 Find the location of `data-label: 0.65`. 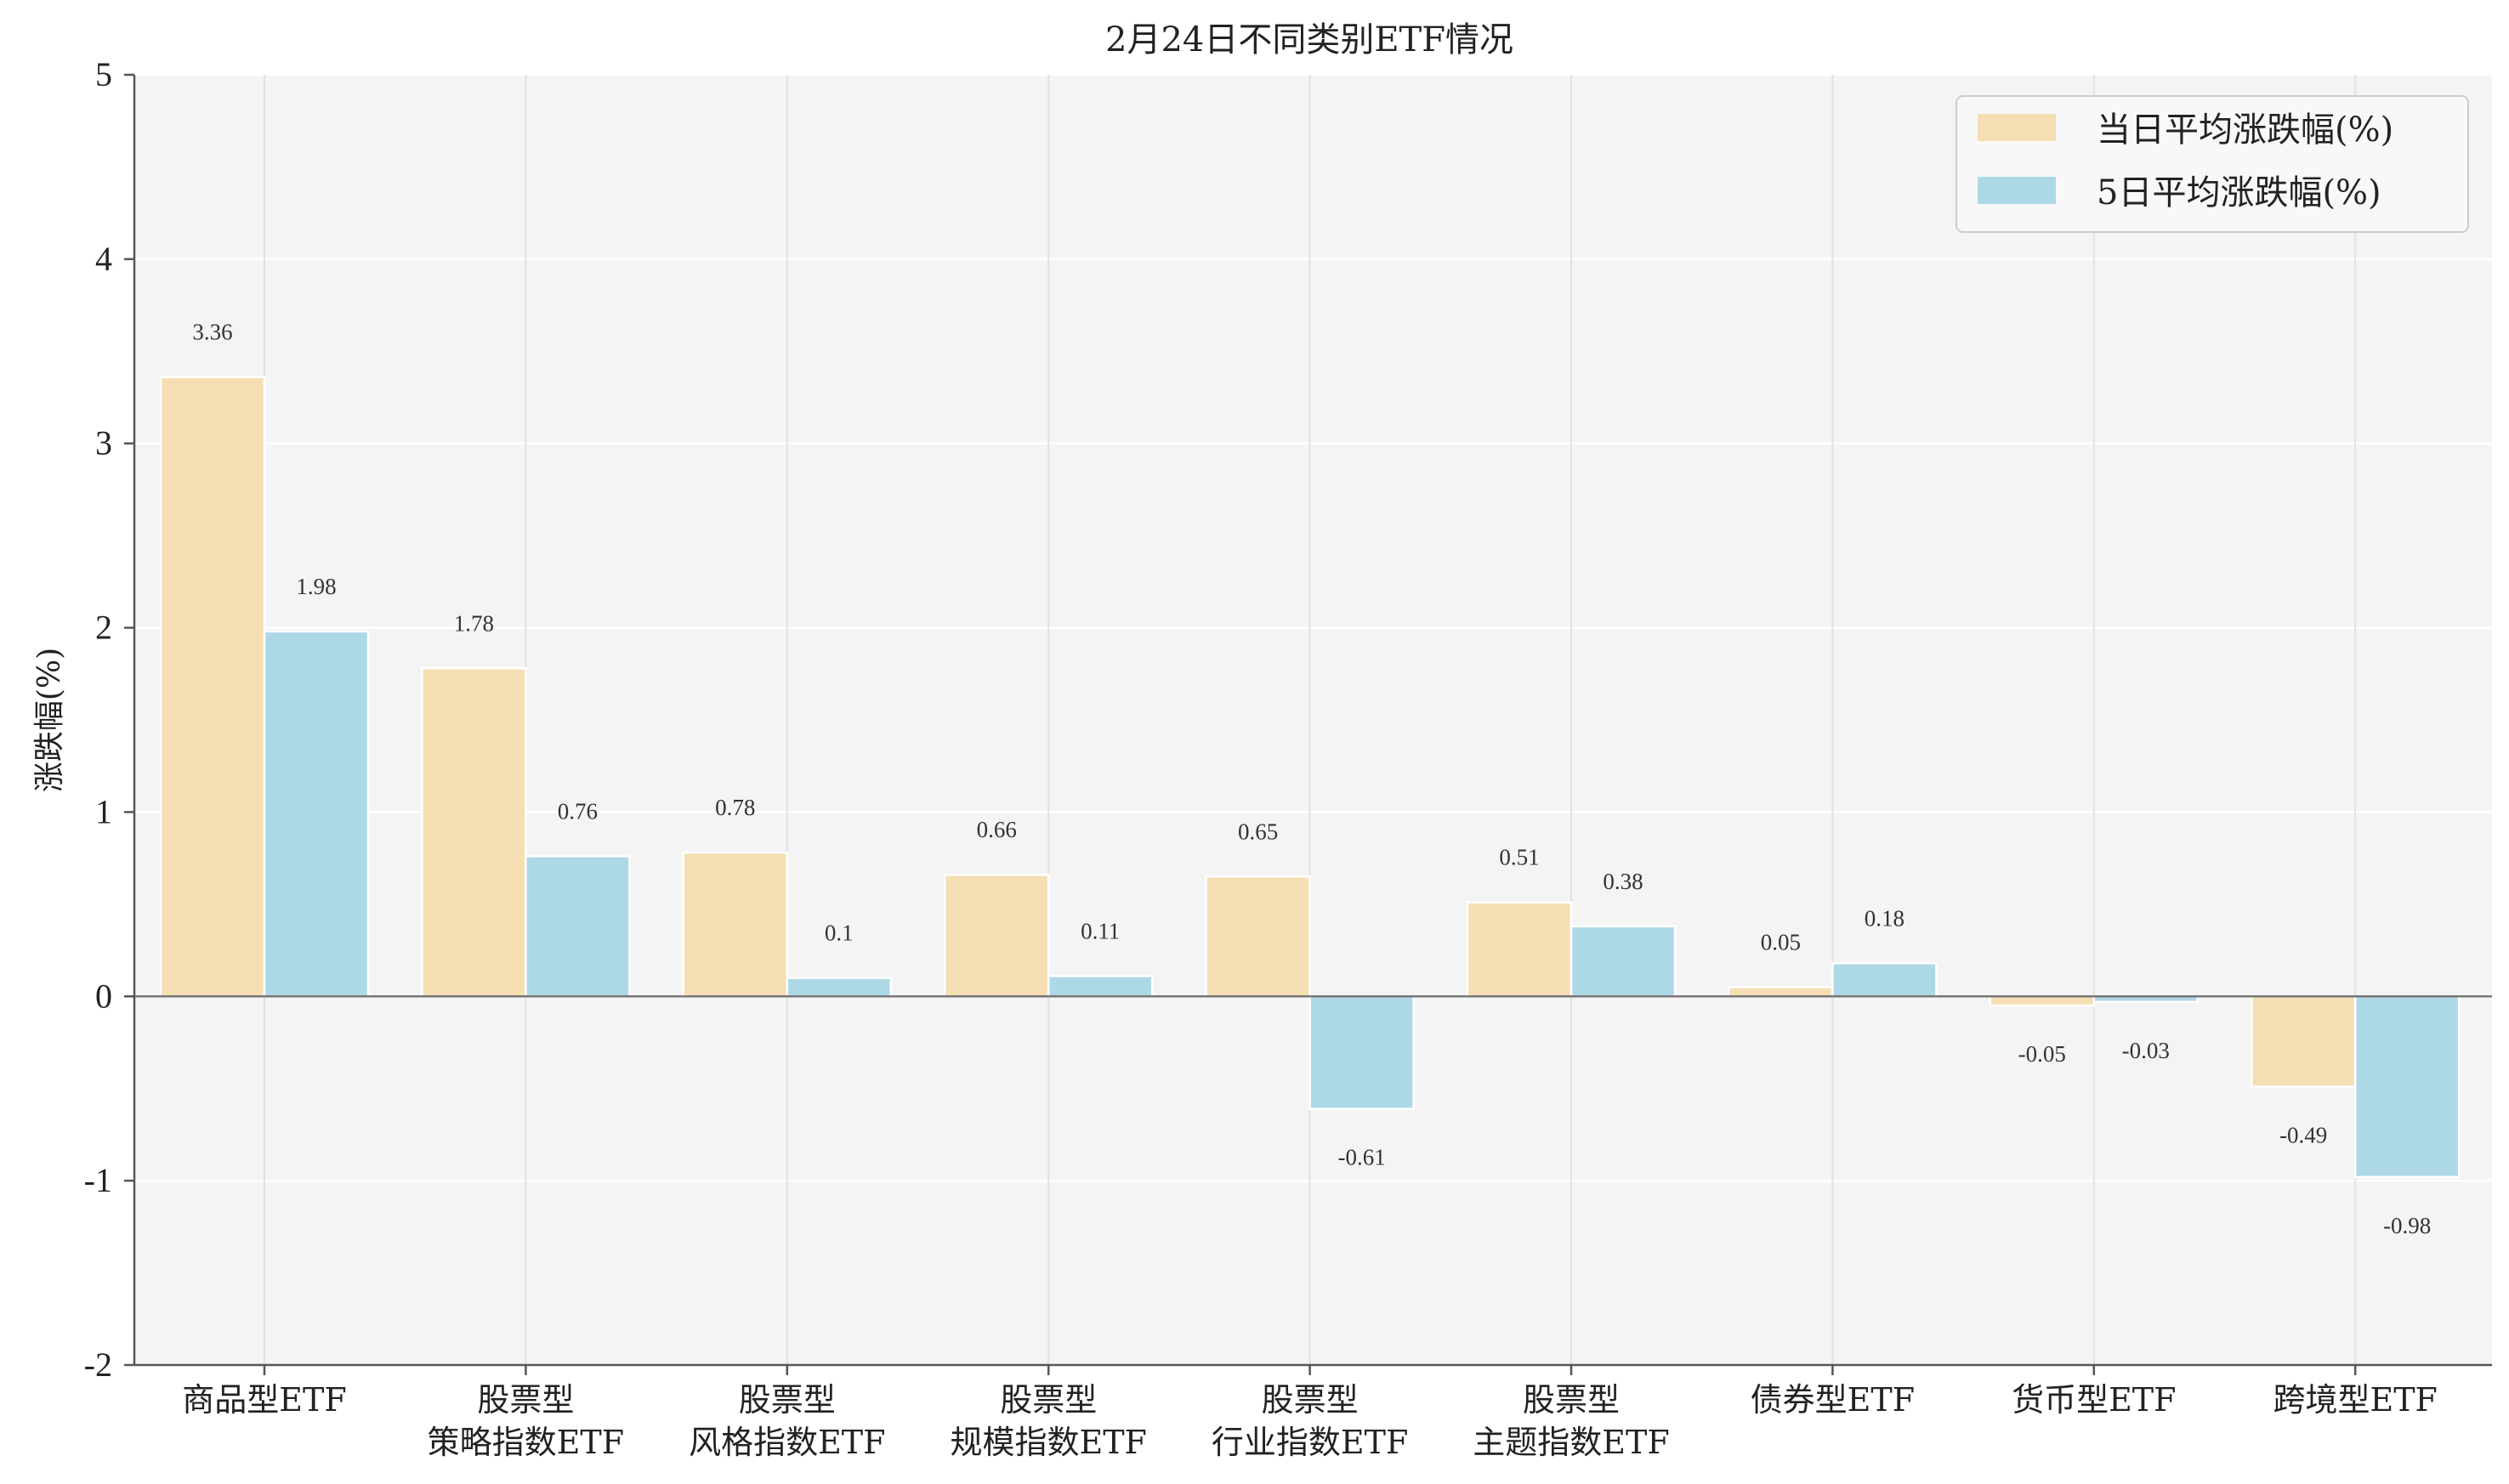

data-label: 0.65 is located at coordinates (1258, 831).